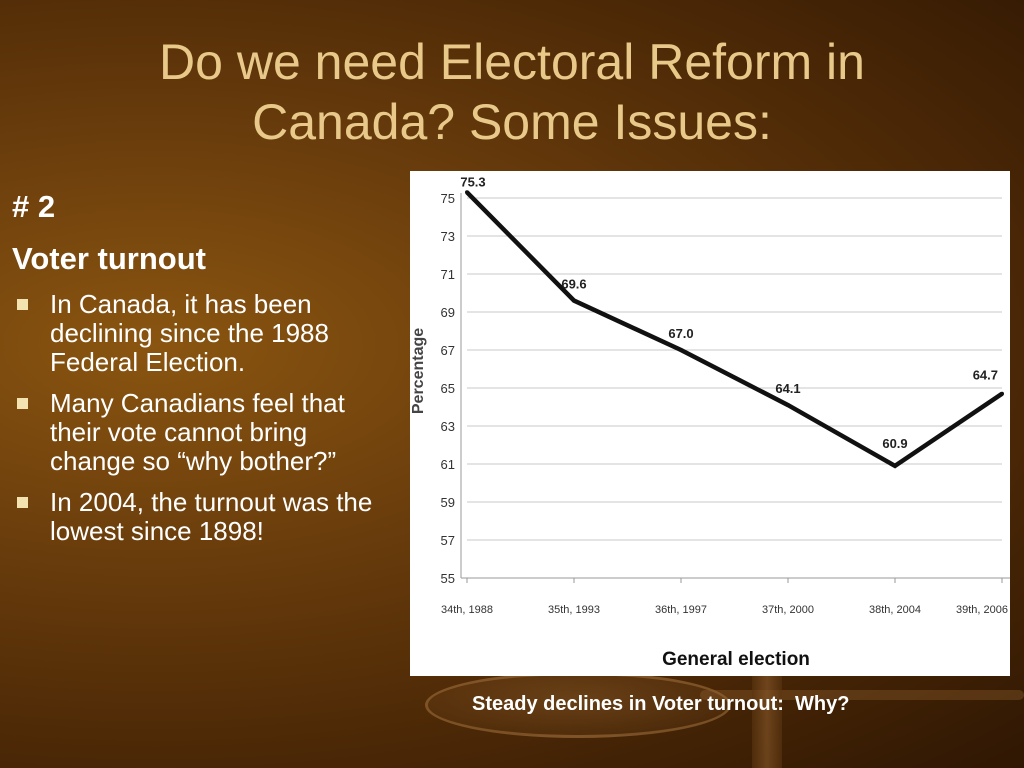 The width and height of the screenshot is (1024, 768). What do you see at coordinates (736, 659) in the screenshot?
I see `x-axis-label: General election` at bounding box center [736, 659].